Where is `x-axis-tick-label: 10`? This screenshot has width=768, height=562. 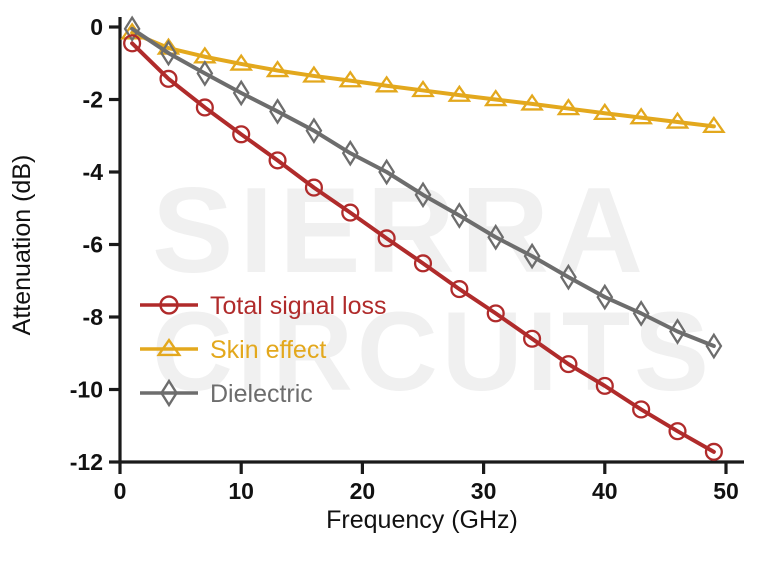
x-axis-tick-label: 10 is located at coordinates (241, 491).